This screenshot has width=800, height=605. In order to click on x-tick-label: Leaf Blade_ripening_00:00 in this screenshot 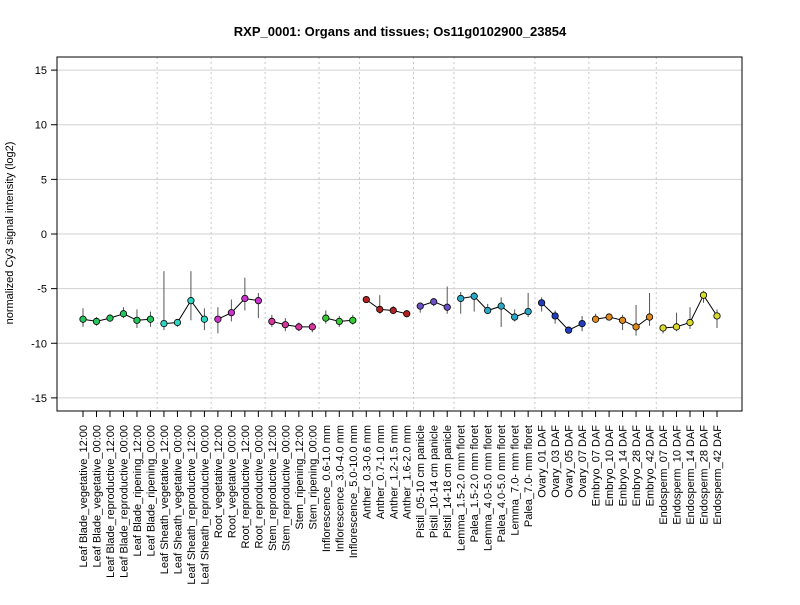, I will do `click(151, 491)`.